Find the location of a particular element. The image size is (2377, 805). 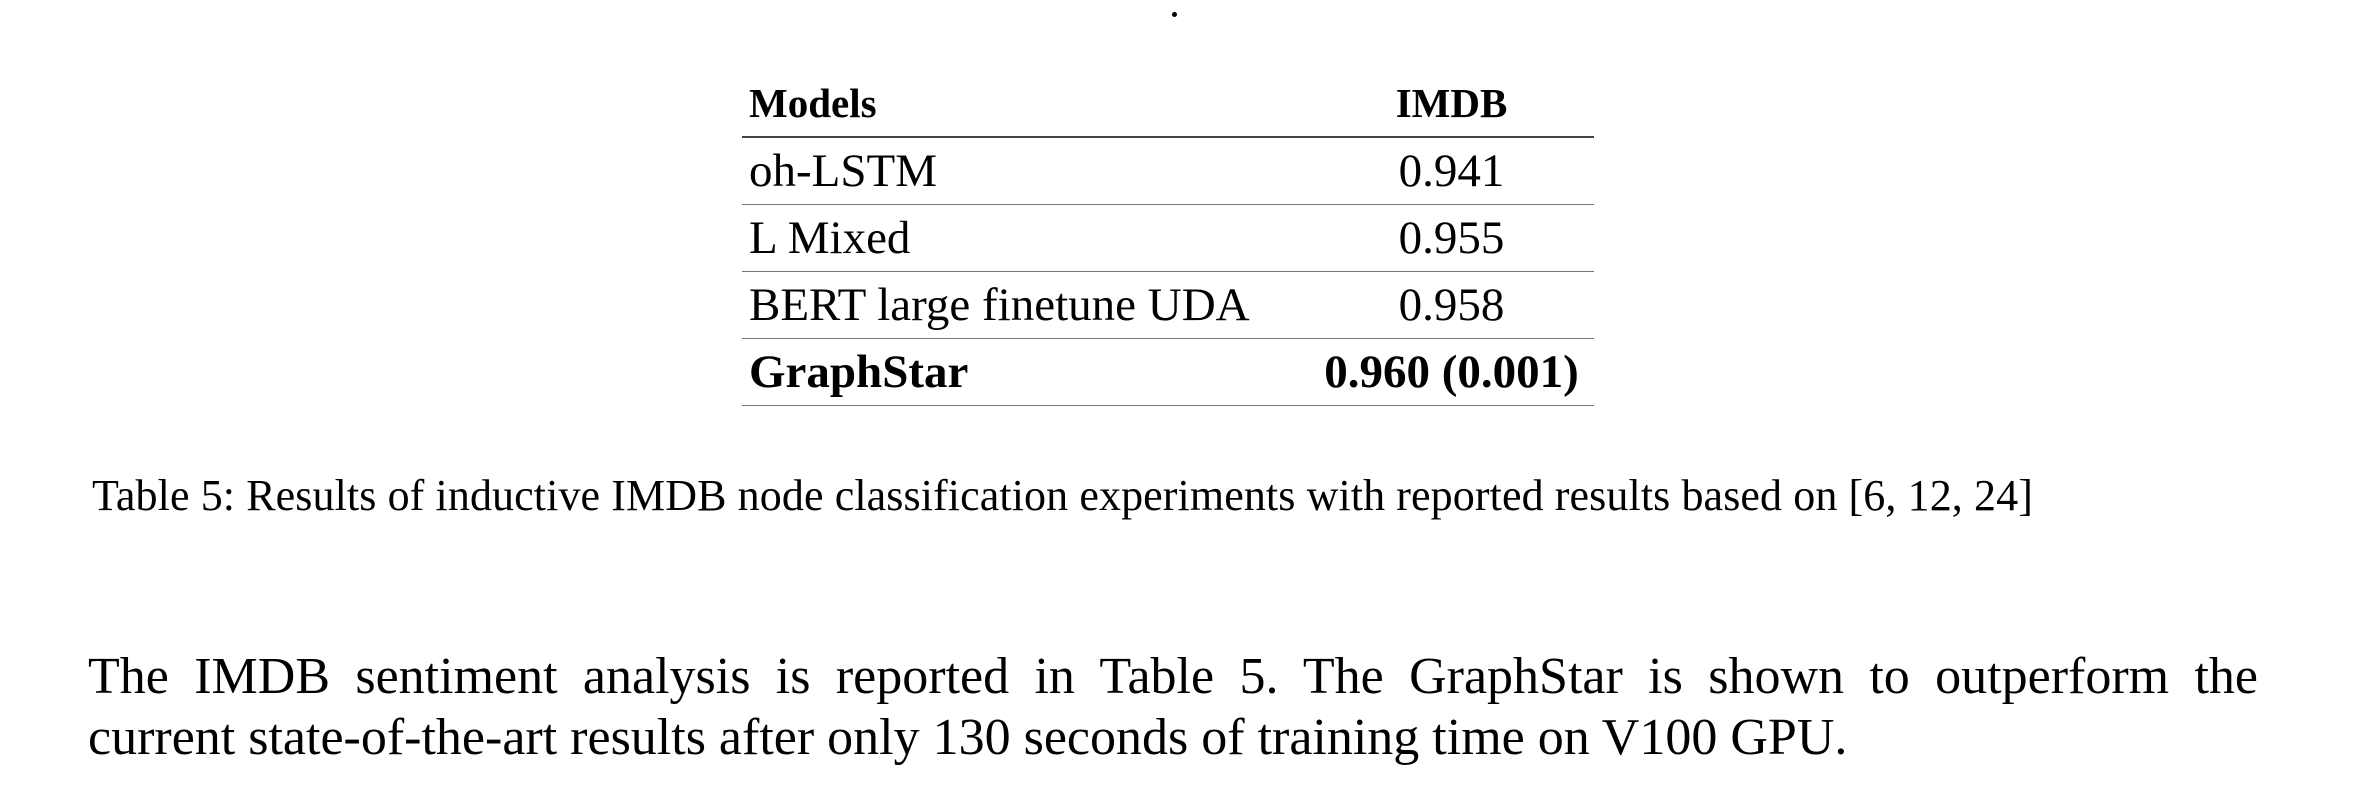

table-row: GraphStar 0.960 (0.001) is located at coordinates (1168, 372).